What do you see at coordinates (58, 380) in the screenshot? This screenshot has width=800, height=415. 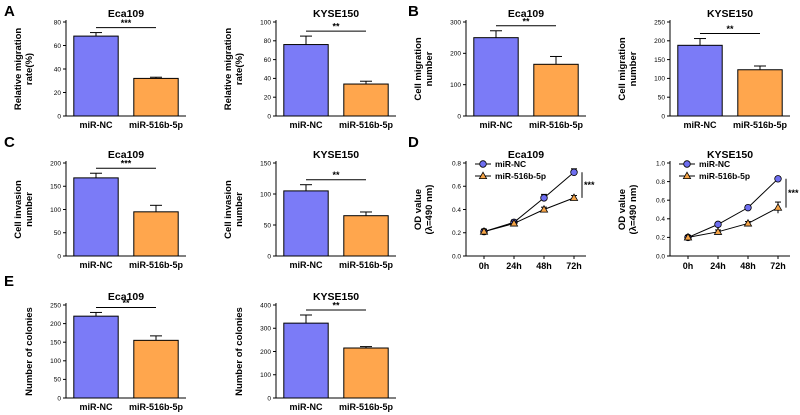 I see `chart-e1-y-tick-label-1: 50` at bounding box center [58, 380].